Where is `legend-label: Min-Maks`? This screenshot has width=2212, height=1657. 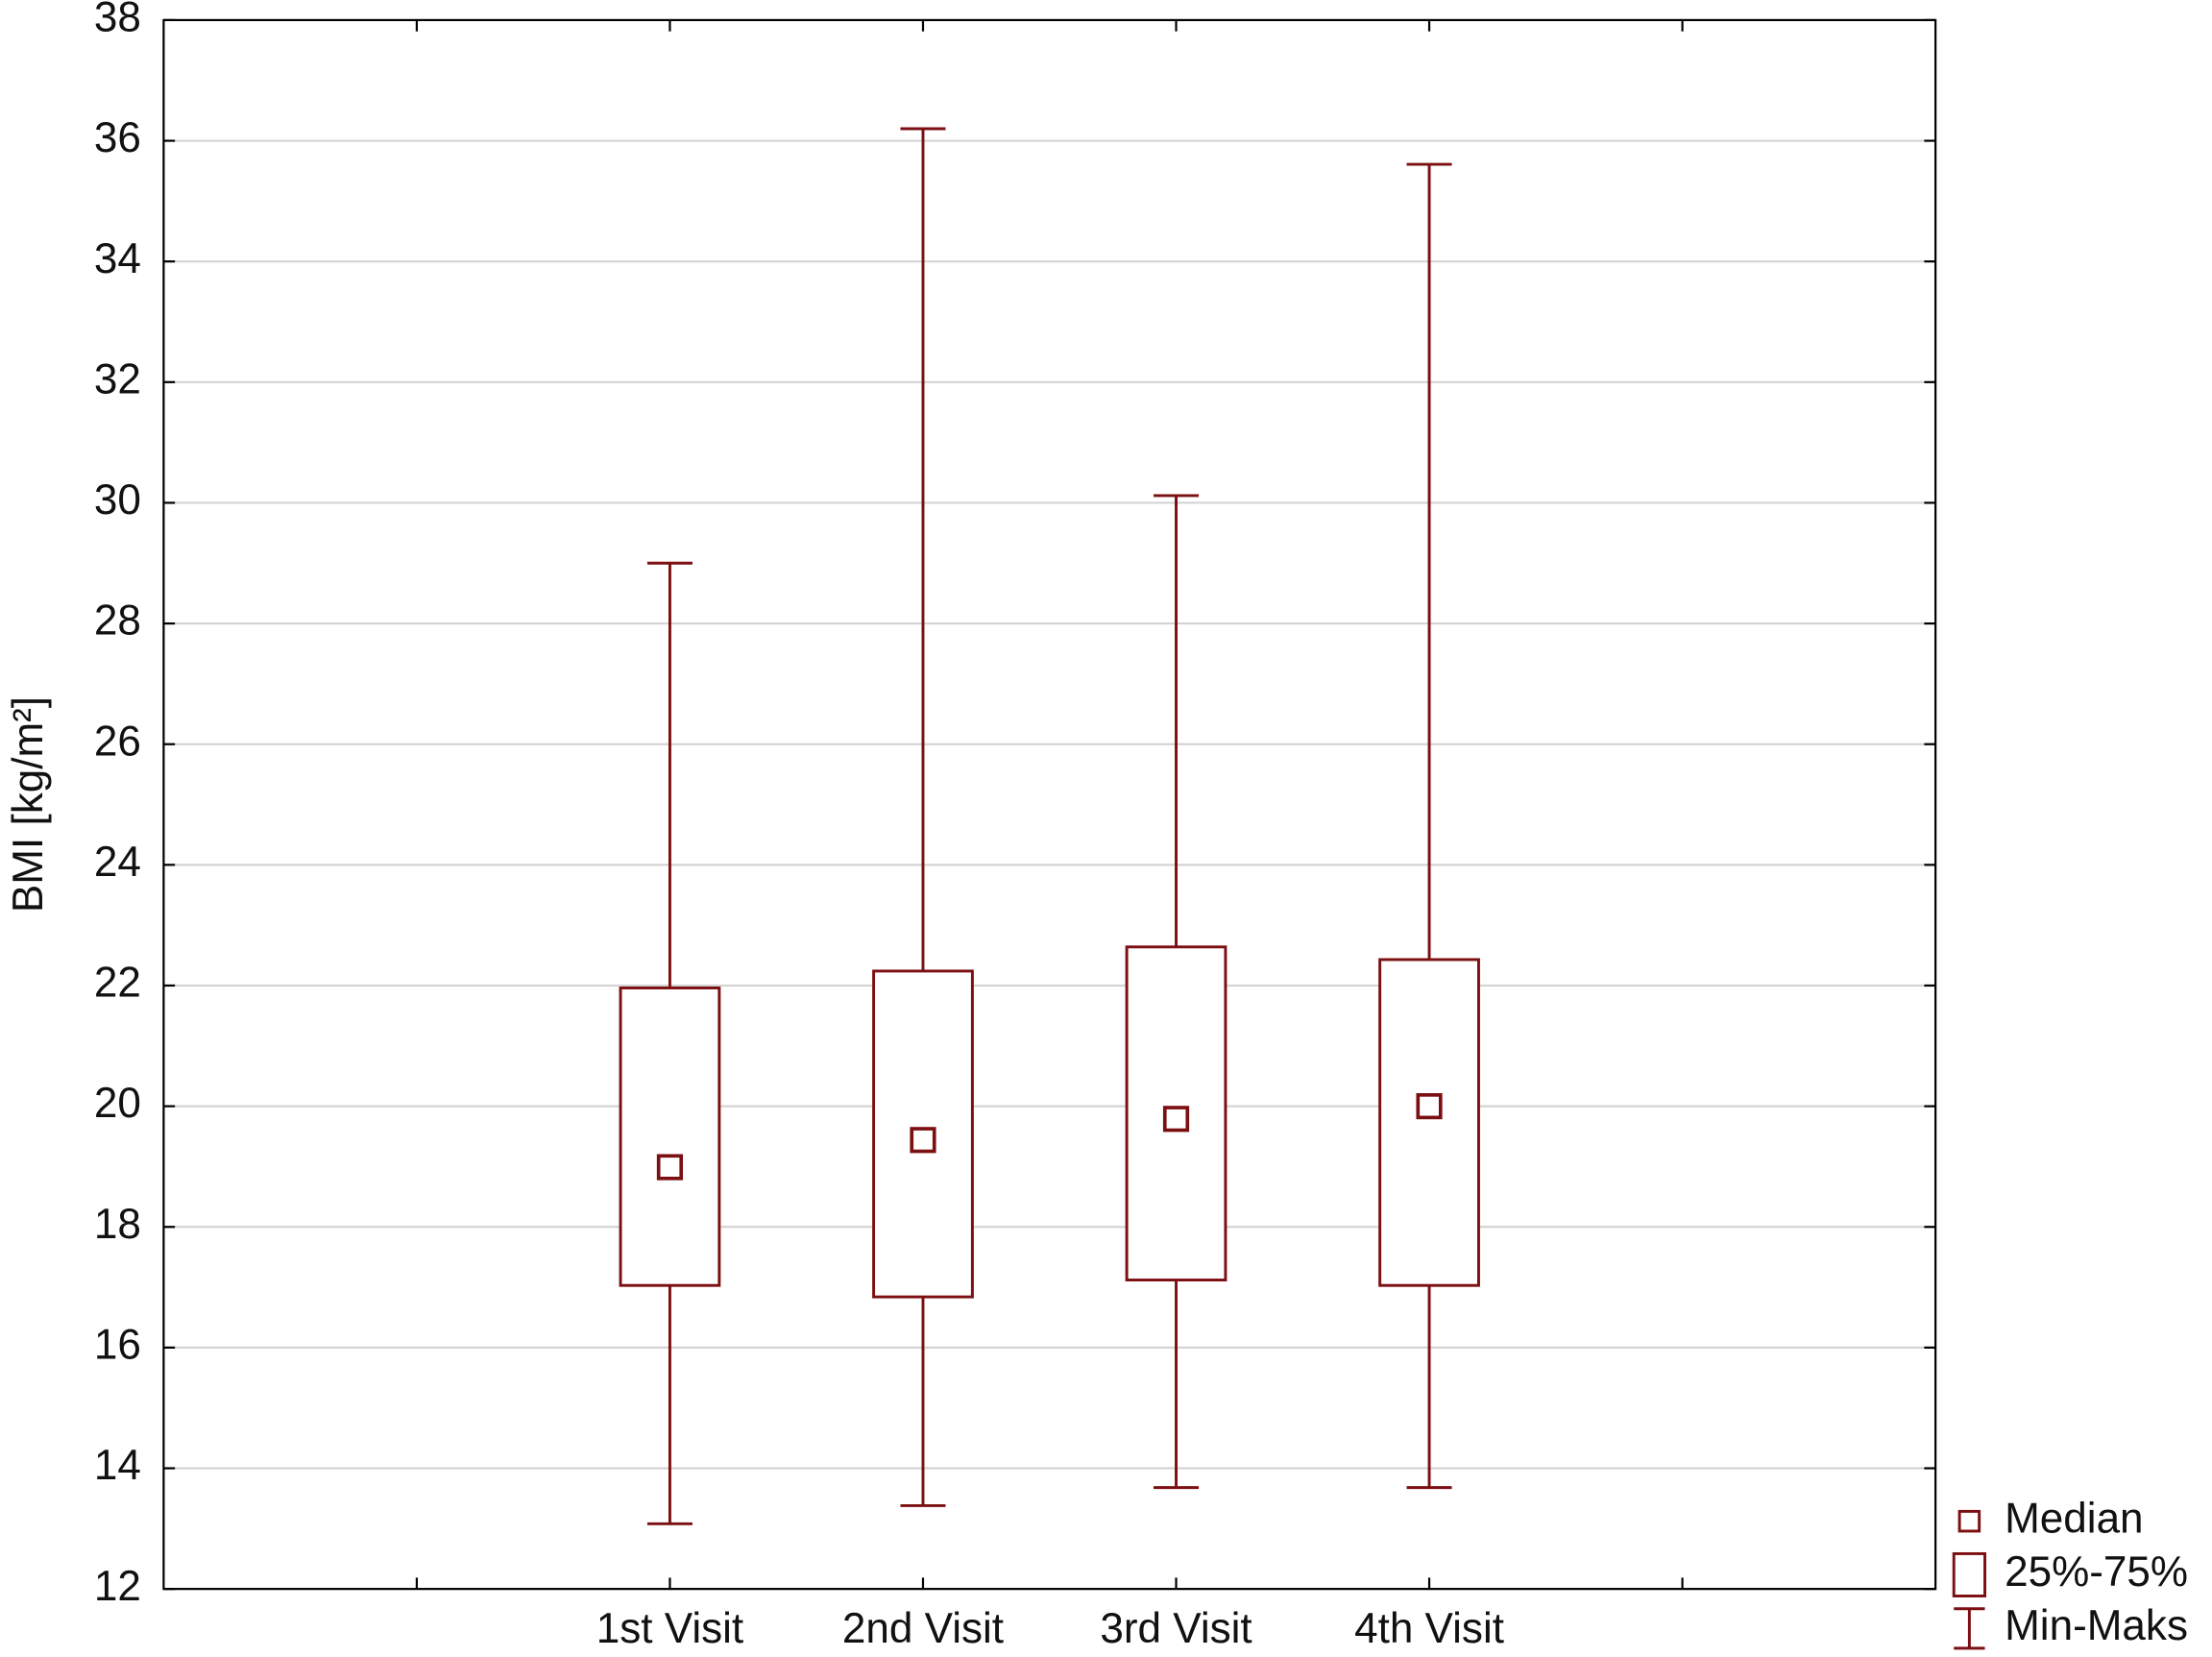
legend-label: Min-Maks is located at coordinates (2096, 1625).